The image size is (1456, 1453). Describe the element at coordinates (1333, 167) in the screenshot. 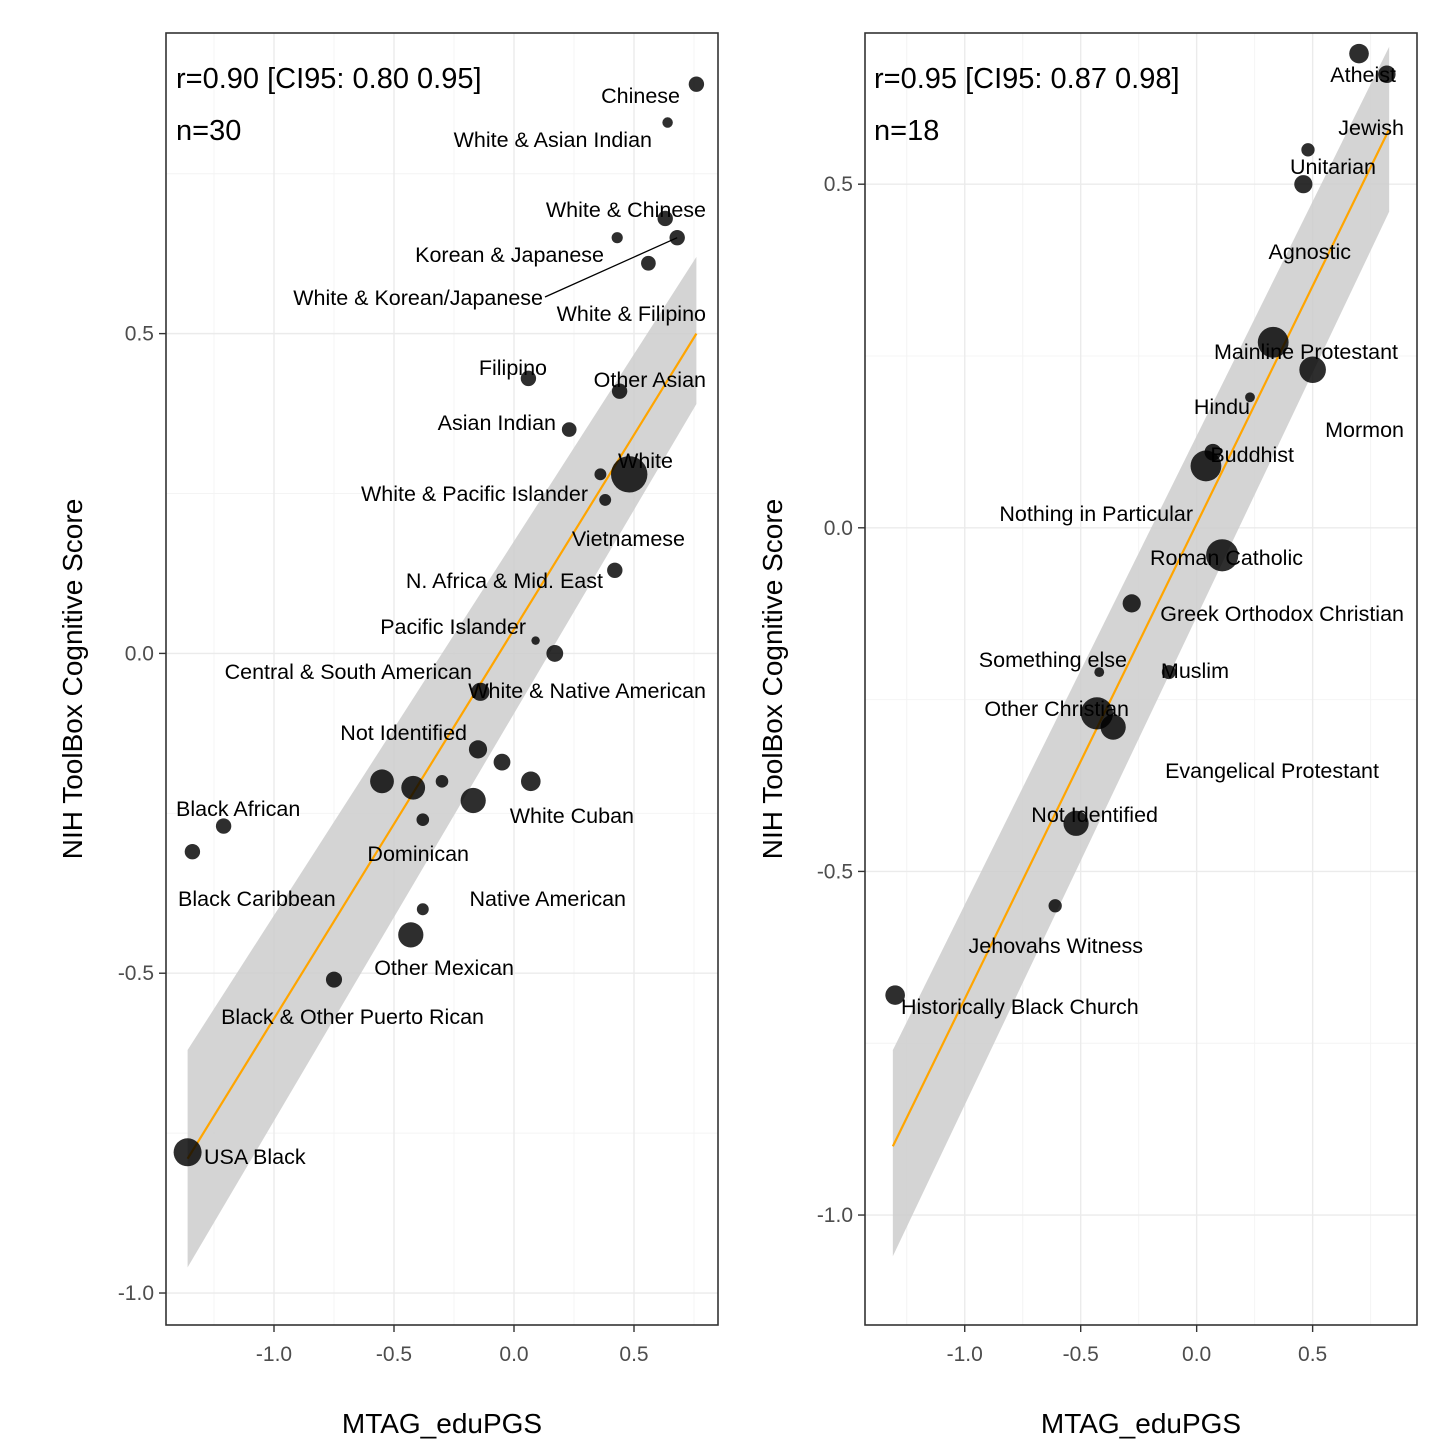

I see `point-label-unitarian: Unitarian` at that location.